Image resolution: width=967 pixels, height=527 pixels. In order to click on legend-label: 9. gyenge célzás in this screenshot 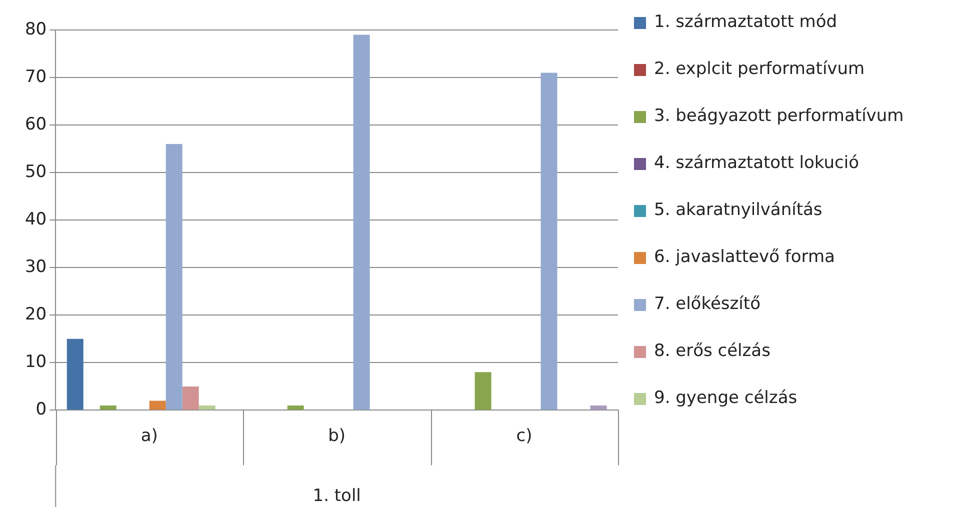, I will do `click(726, 398)`.